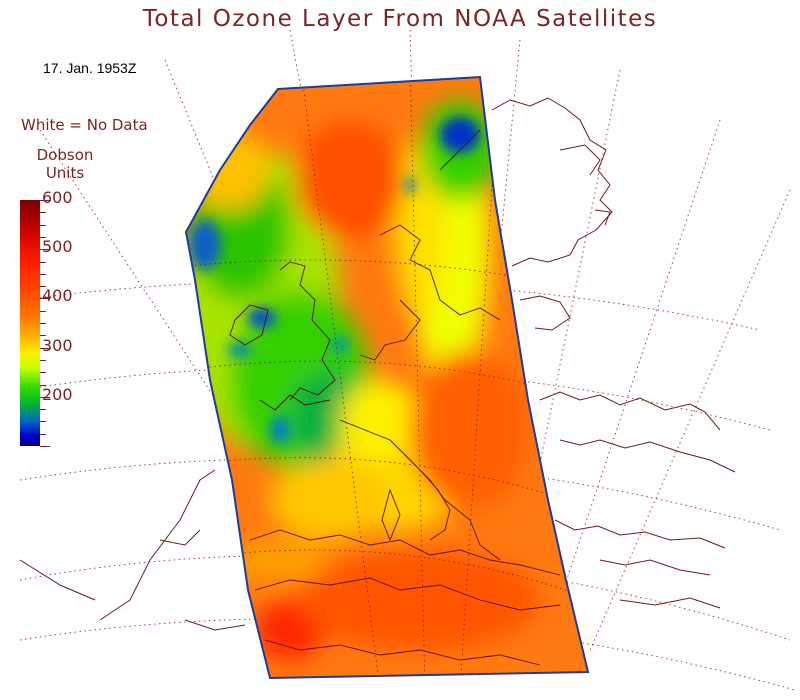 The height and width of the screenshot is (700, 800). What do you see at coordinates (84, 125) in the screenshot?
I see `no-data-note: White = No Data` at bounding box center [84, 125].